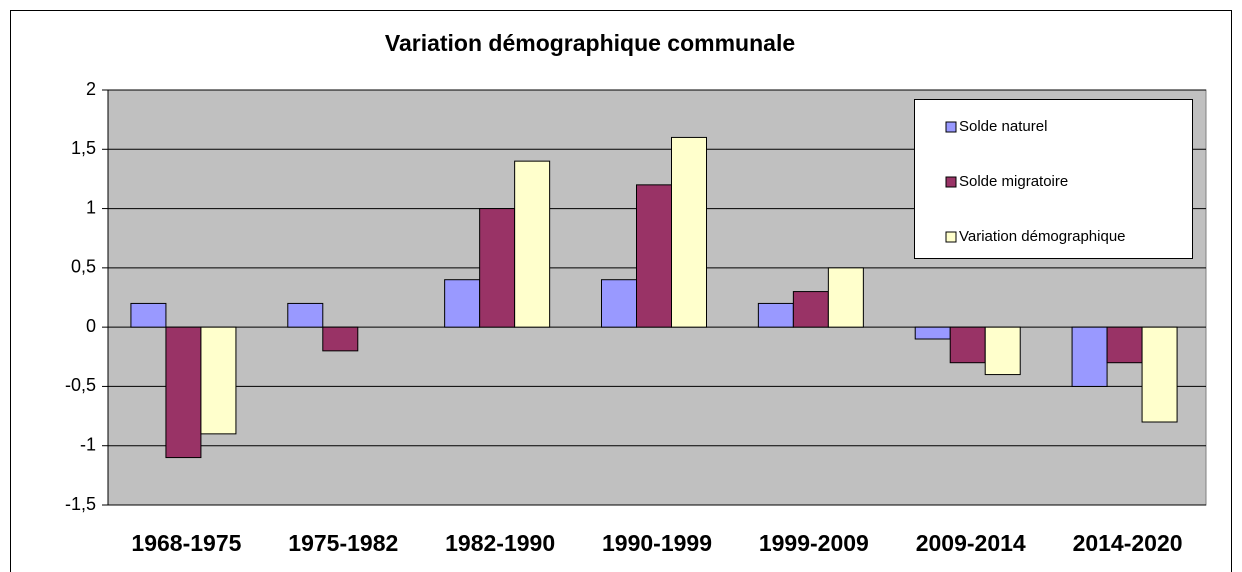 The width and height of the screenshot is (1242, 572). What do you see at coordinates (1128, 543) in the screenshot?
I see `x-tick-label: 2014-2020` at bounding box center [1128, 543].